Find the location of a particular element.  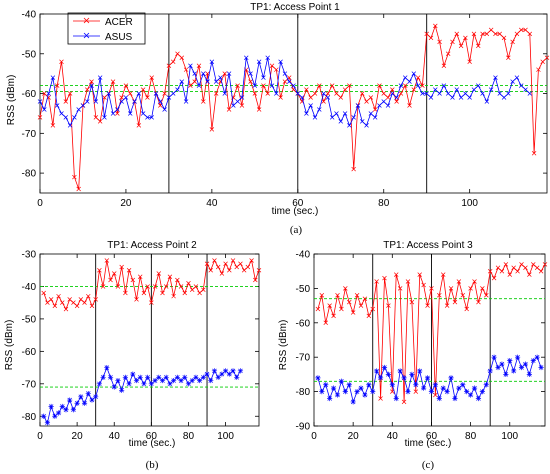

y-axis-label: RSS (dBm) is located at coordinates (9, 345).